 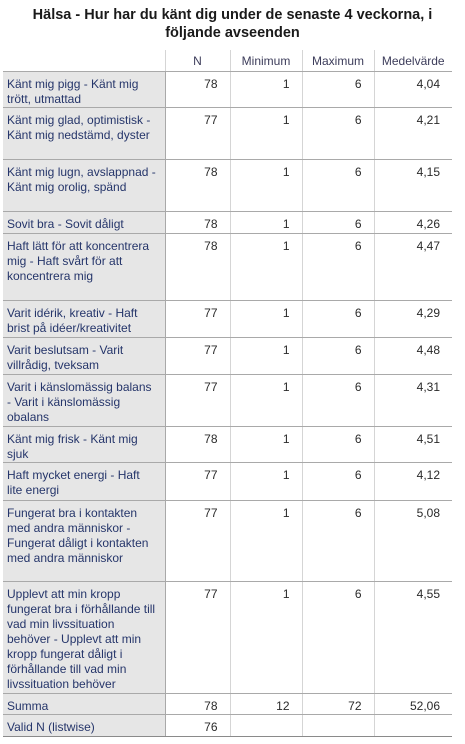 I want to click on cell-maximum: 72, so click(x=337, y=704).